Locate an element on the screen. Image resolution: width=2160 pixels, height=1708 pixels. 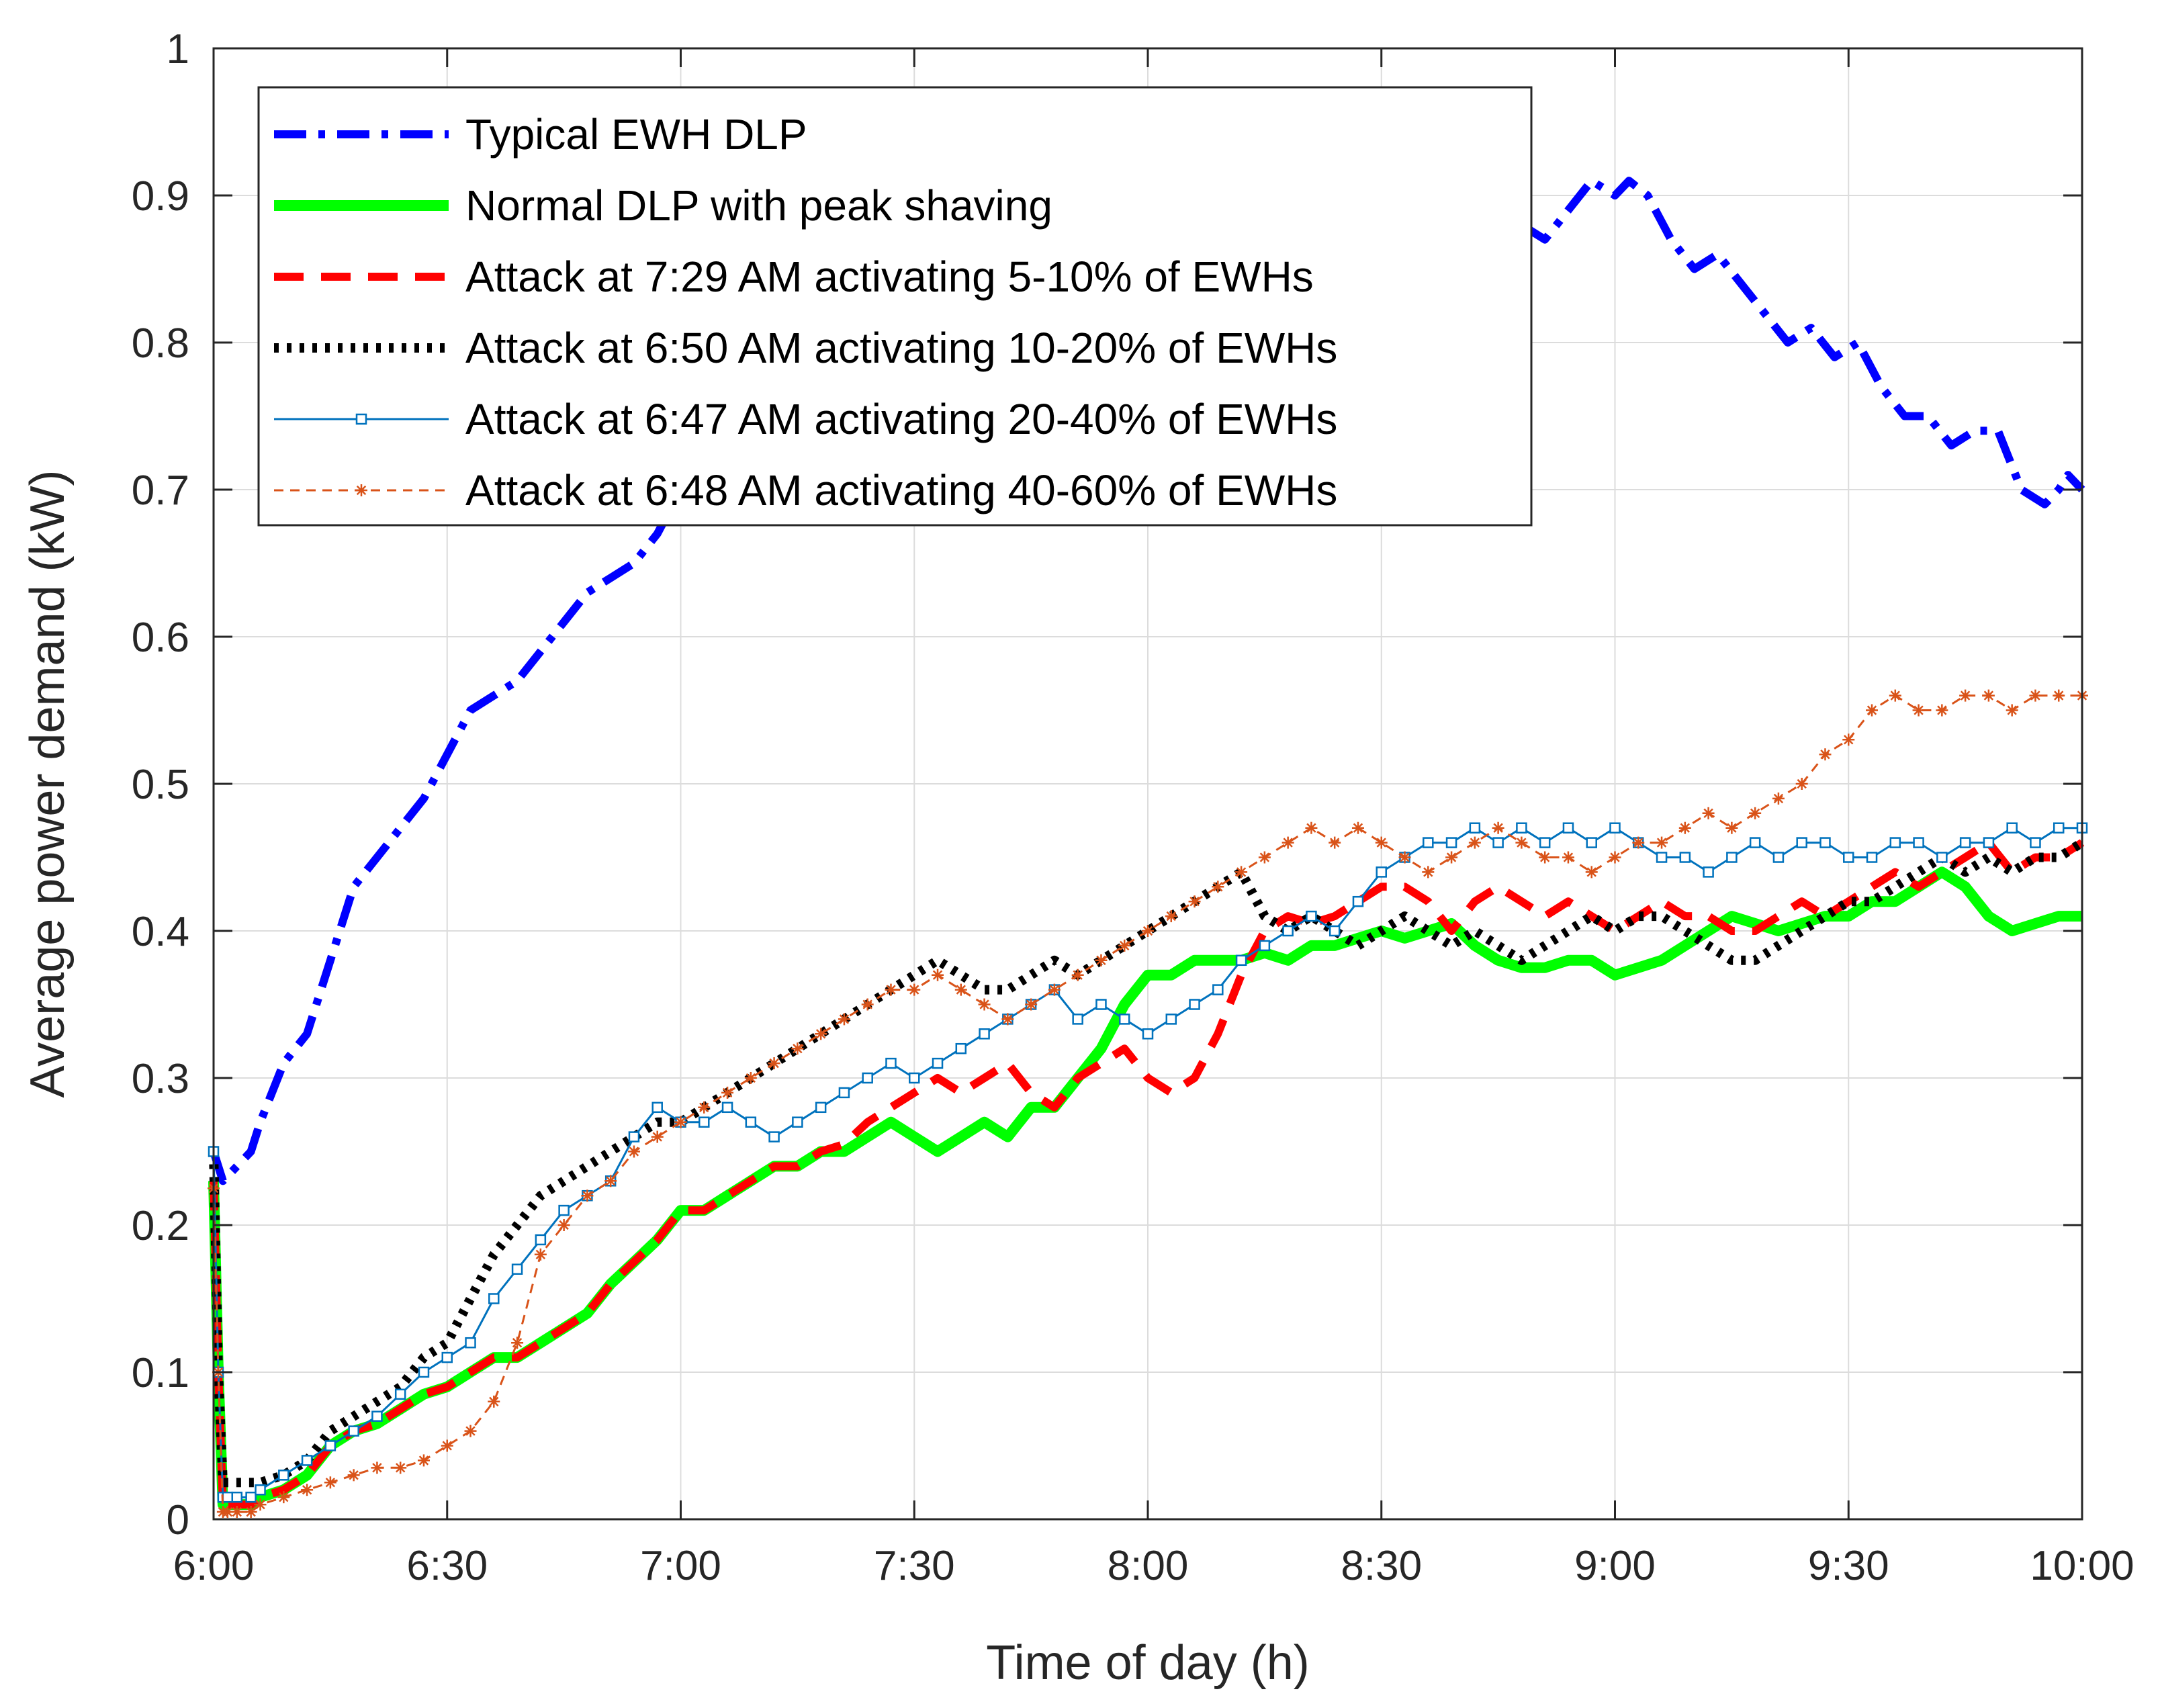
y-tick-label: 0.4 is located at coordinates (160, 932).